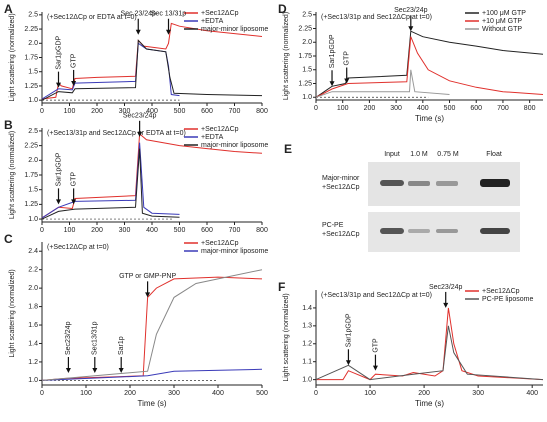 The image size is (547, 422). I want to click on y-tick-label: 1.3, so click(307, 326).